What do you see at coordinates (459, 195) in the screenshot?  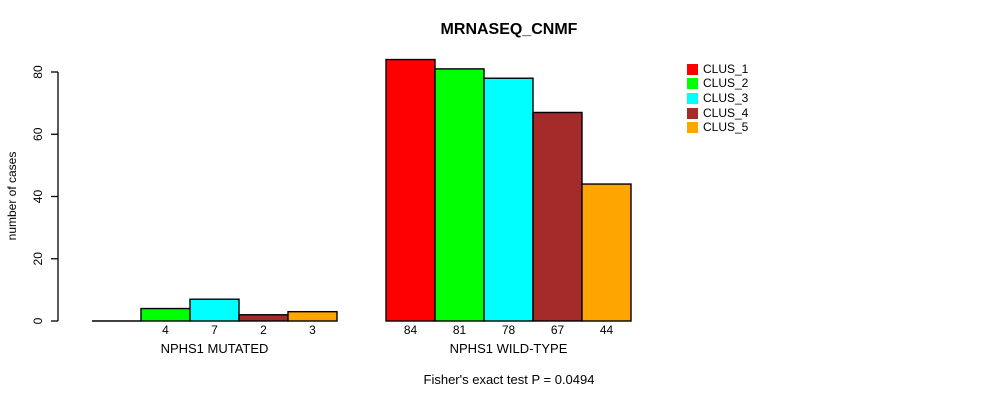 I see `bar-clus-2-nphs1-wild-type` at bounding box center [459, 195].